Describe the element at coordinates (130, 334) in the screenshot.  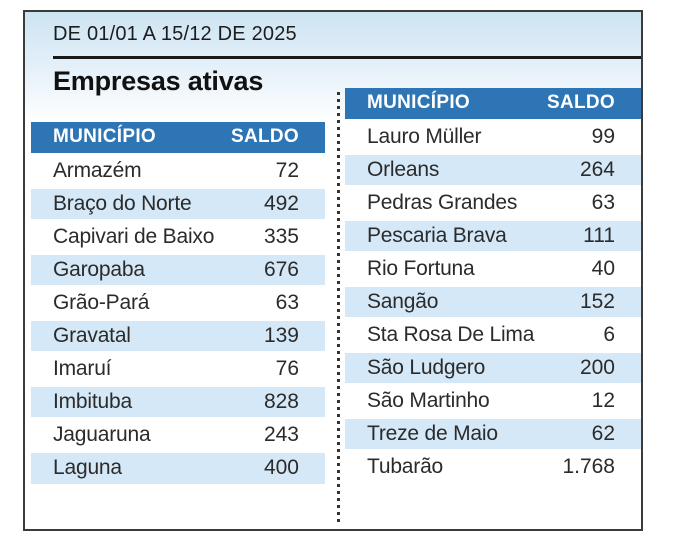
I see `municipality-cell: Gravatal` at that location.